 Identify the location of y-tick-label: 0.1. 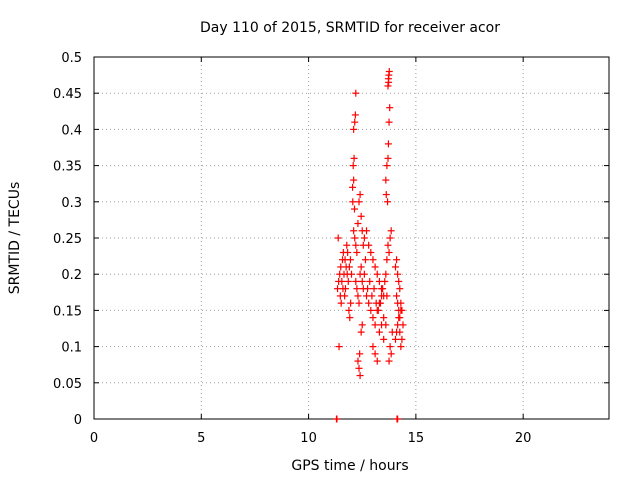
(71, 348).